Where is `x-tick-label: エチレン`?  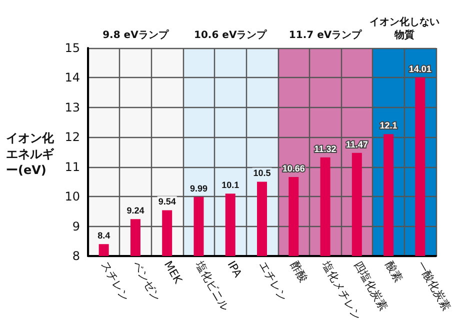
x-tick-label: エチレン is located at coordinates (273, 281).